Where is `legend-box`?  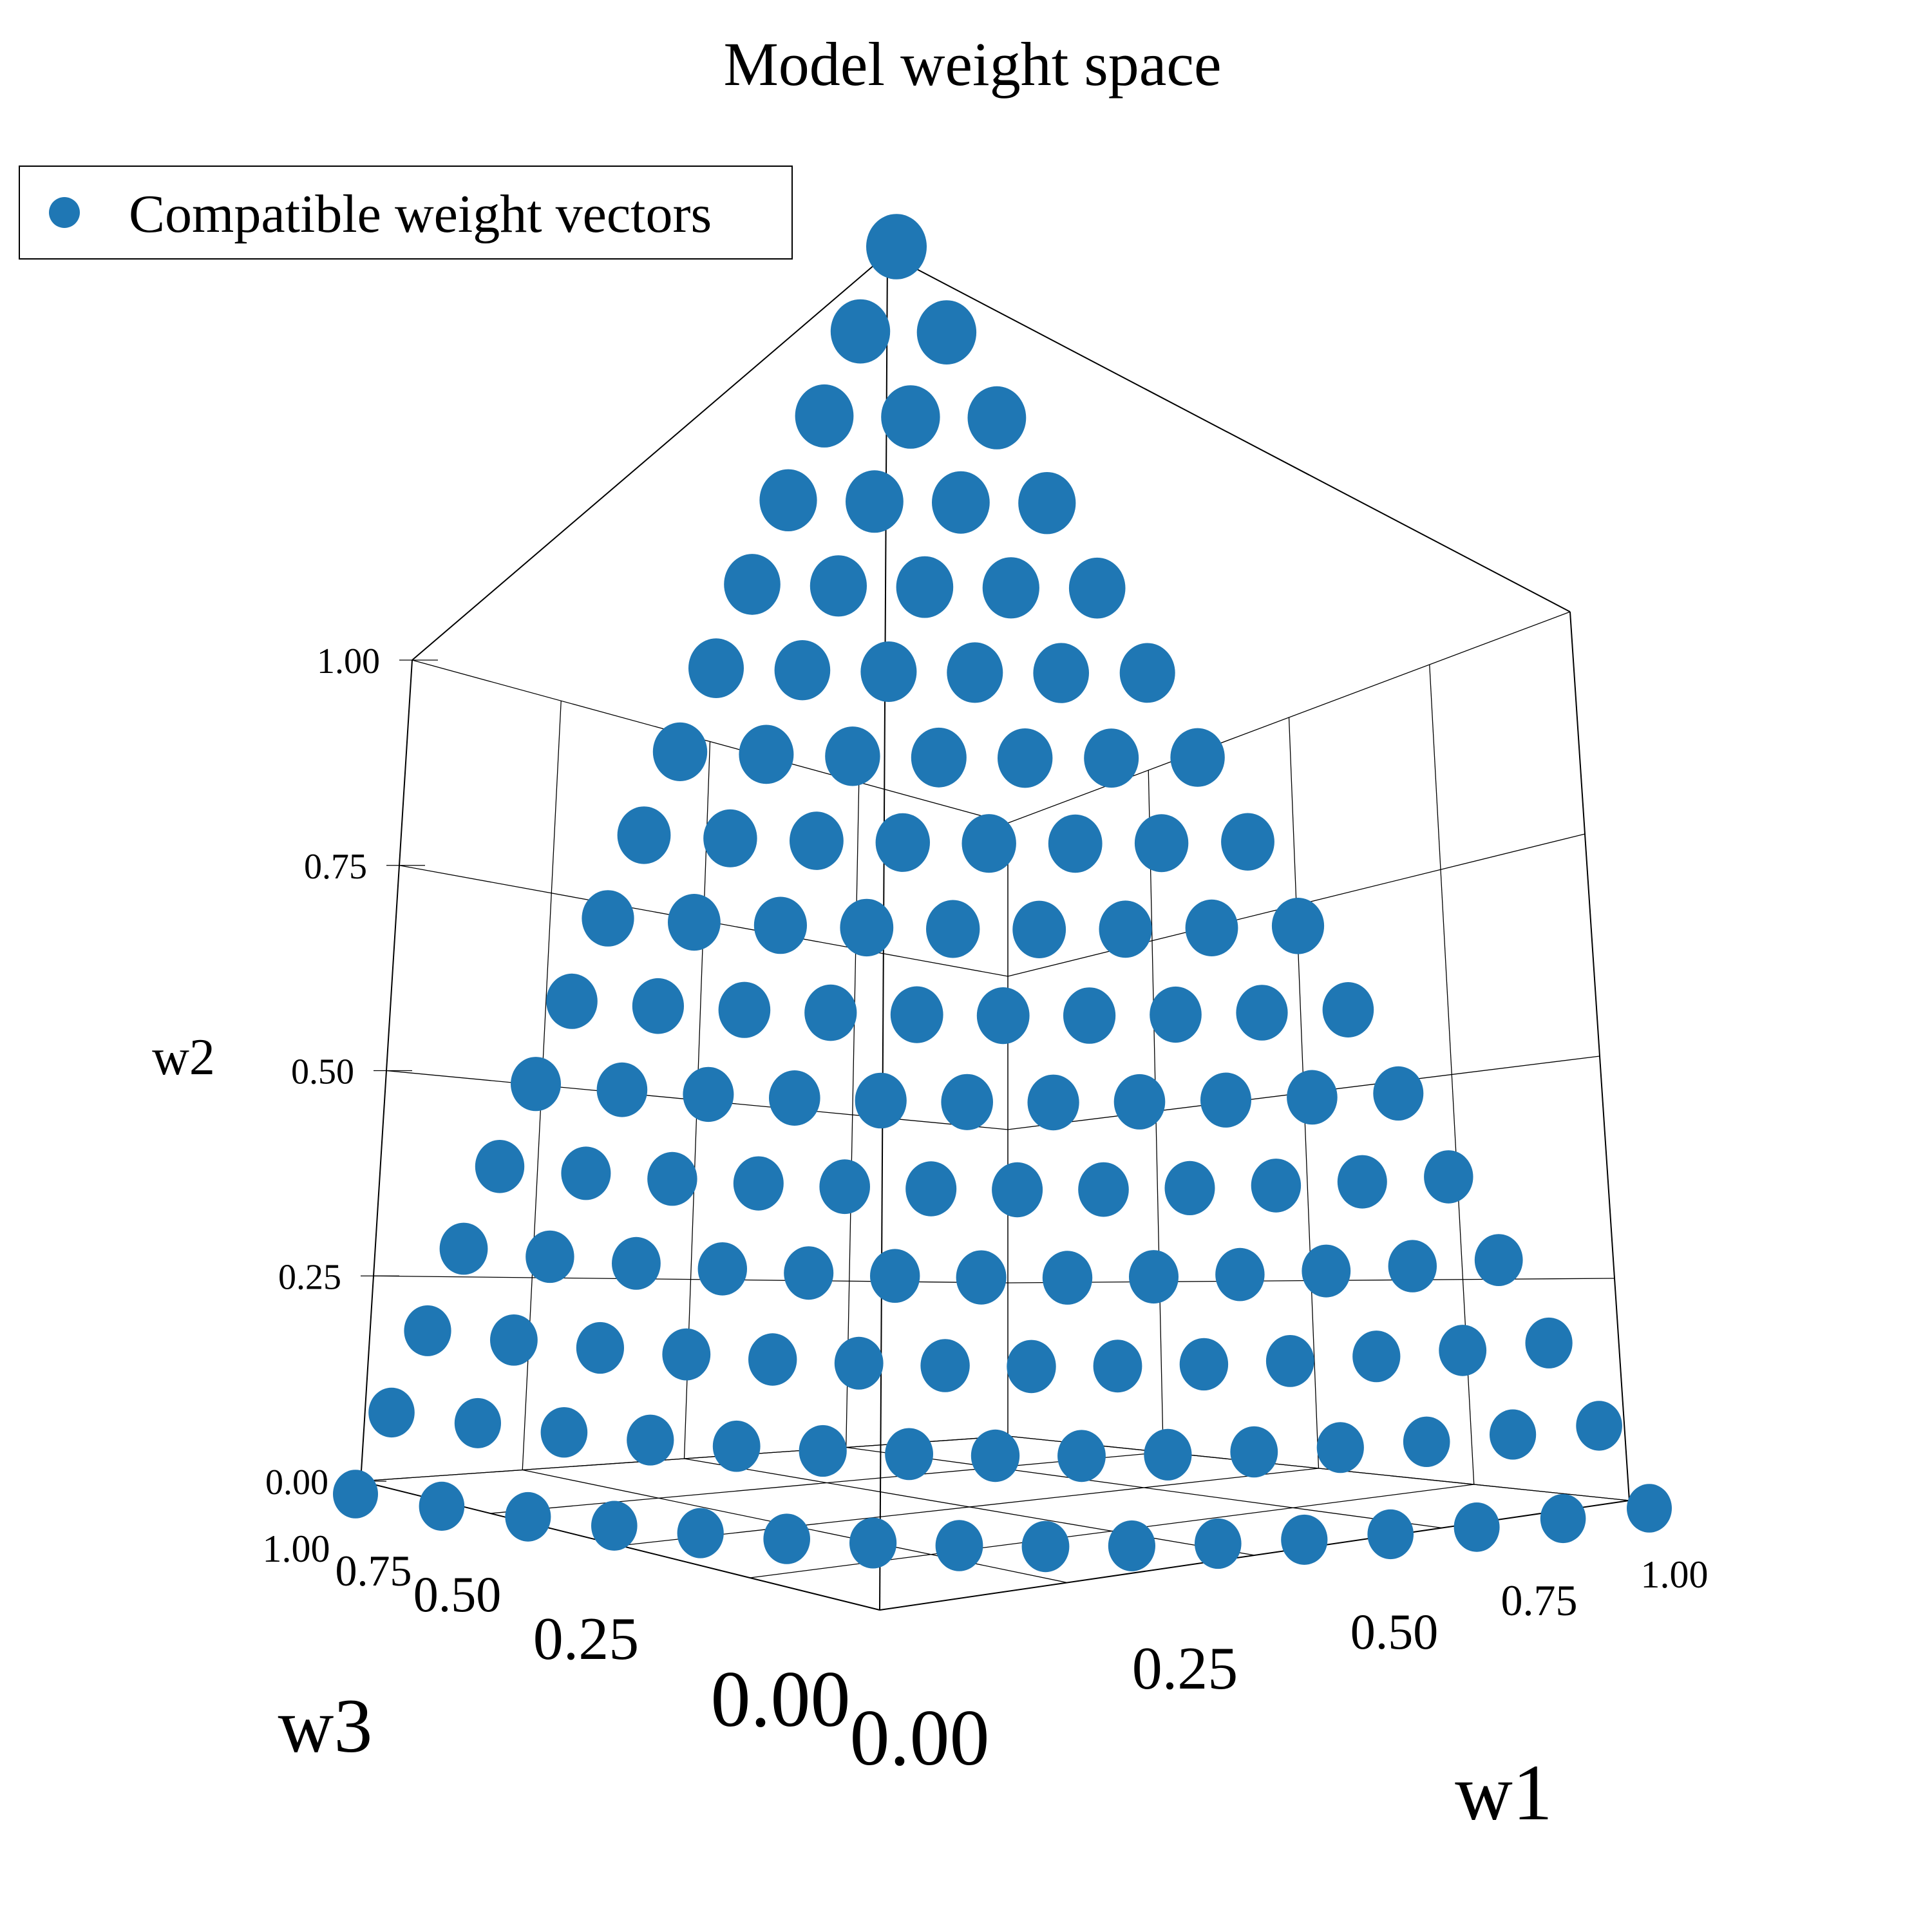 legend-box is located at coordinates (406, 213).